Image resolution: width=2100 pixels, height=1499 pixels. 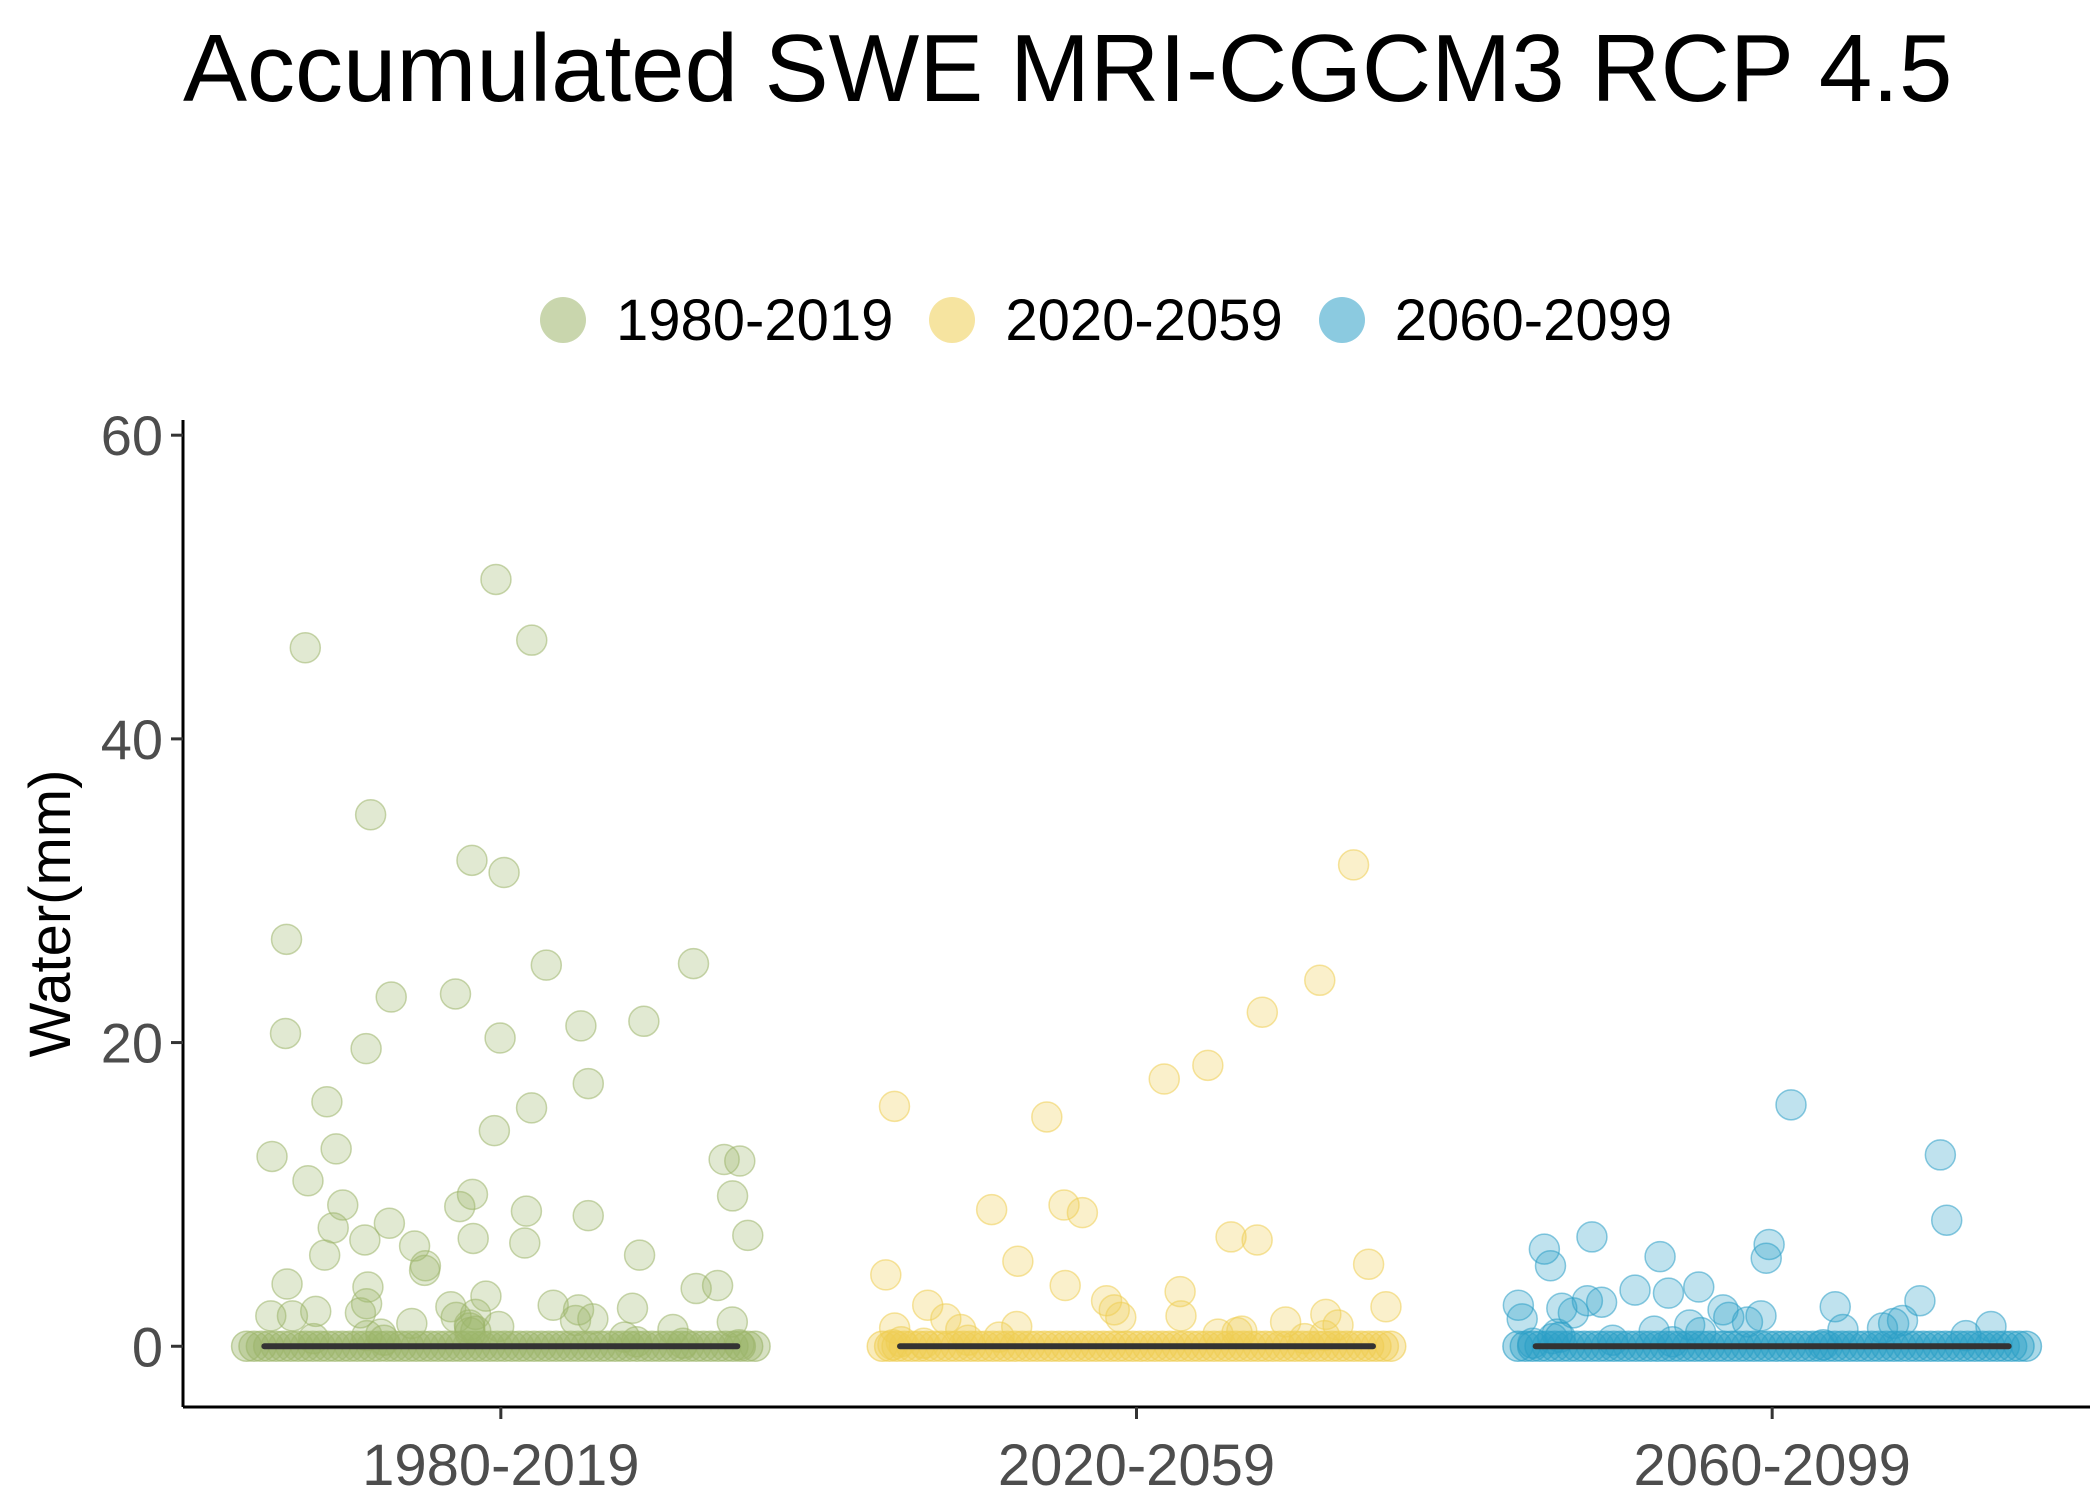 What do you see at coordinates (1144, 320) in the screenshot?
I see `legend-label: 2020-2059` at bounding box center [1144, 320].